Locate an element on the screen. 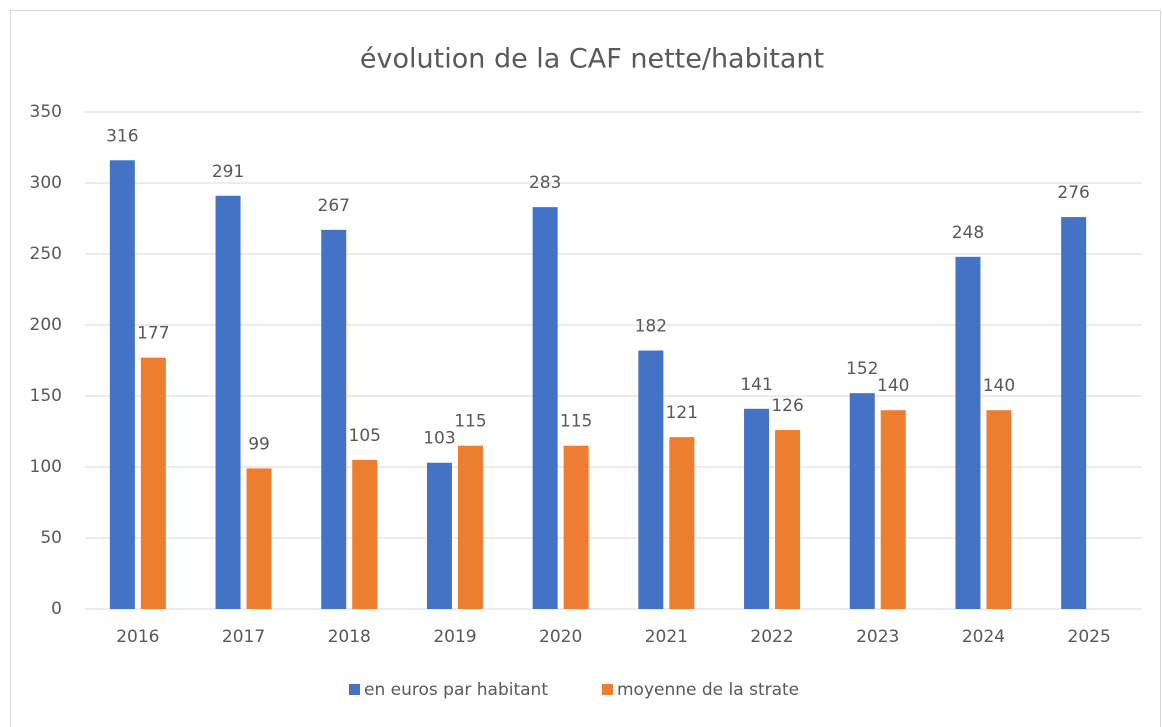 This screenshot has width=1162, height=727. data-label: 267 is located at coordinates (334, 206).